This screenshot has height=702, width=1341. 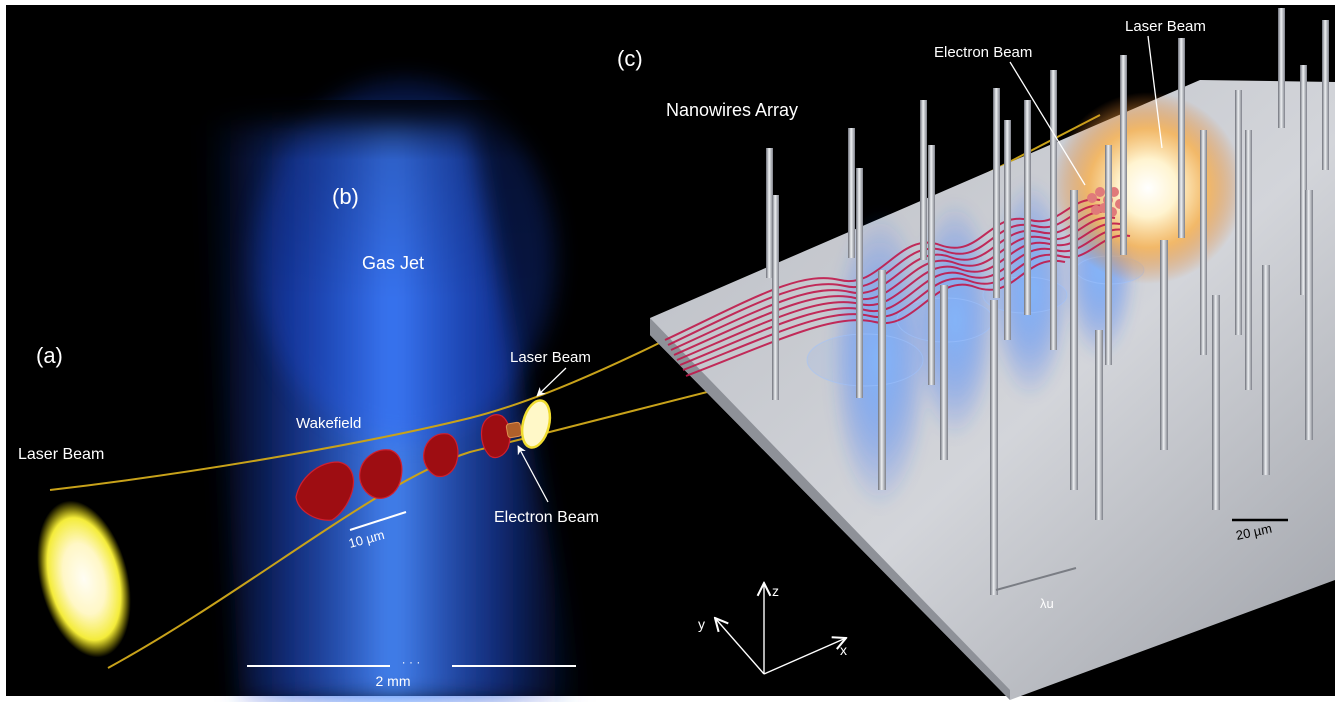 What do you see at coordinates (536, 424) in the screenshot?
I see `laser-pulse-driver` at bounding box center [536, 424].